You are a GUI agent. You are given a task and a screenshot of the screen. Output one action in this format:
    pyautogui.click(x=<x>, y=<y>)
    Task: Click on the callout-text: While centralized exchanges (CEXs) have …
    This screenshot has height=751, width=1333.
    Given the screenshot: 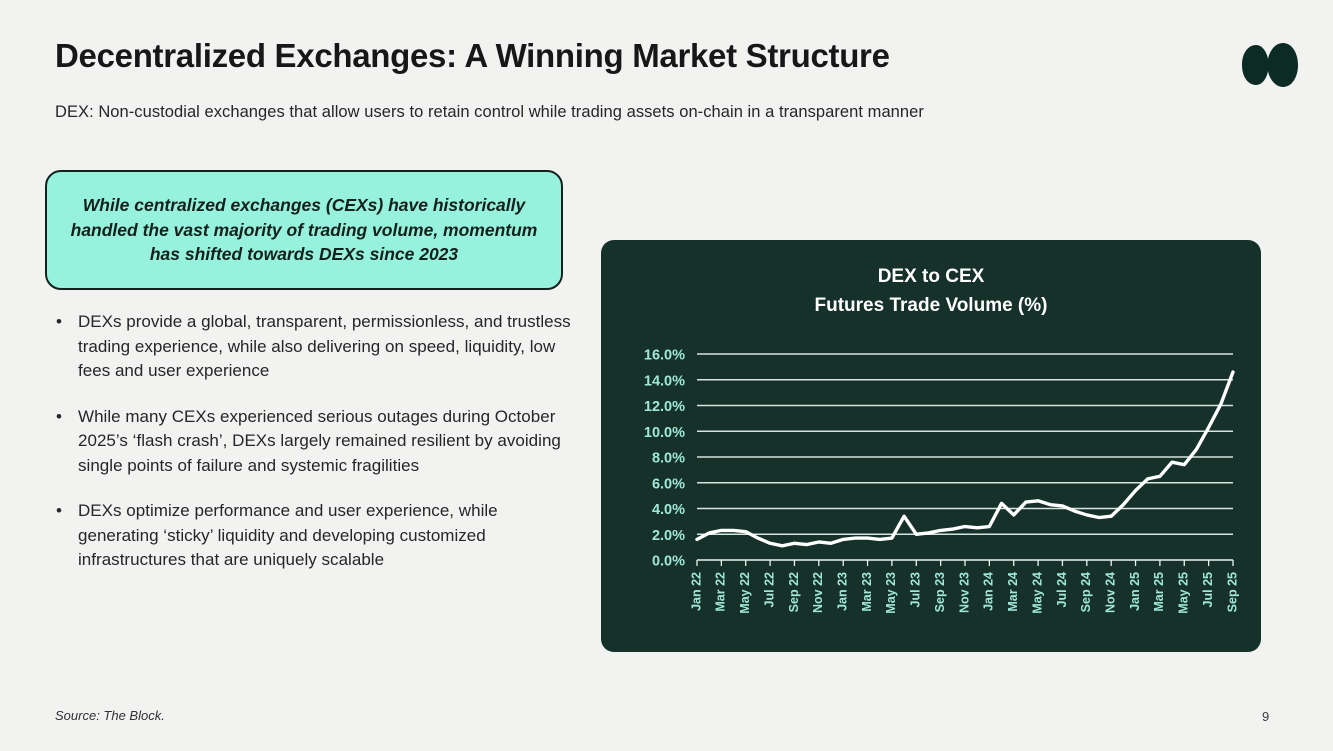 What is the action you would take?
    pyautogui.click(x=304, y=229)
    